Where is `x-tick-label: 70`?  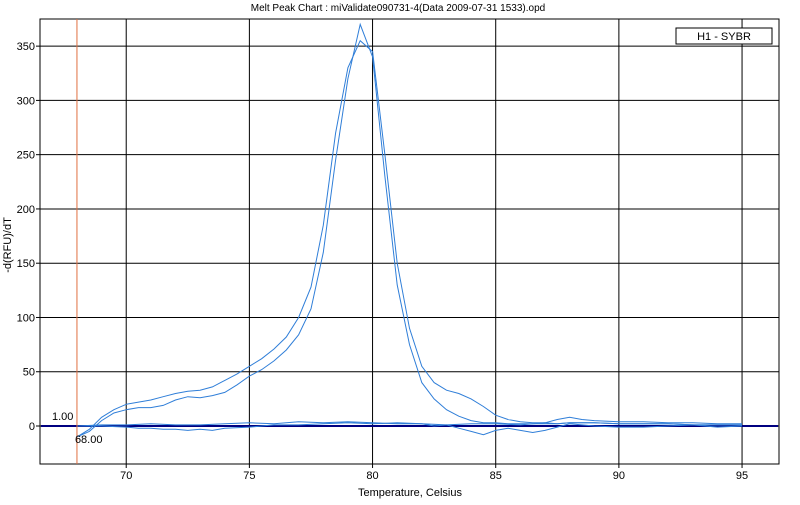 x-tick-label: 70 is located at coordinates (126, 476).